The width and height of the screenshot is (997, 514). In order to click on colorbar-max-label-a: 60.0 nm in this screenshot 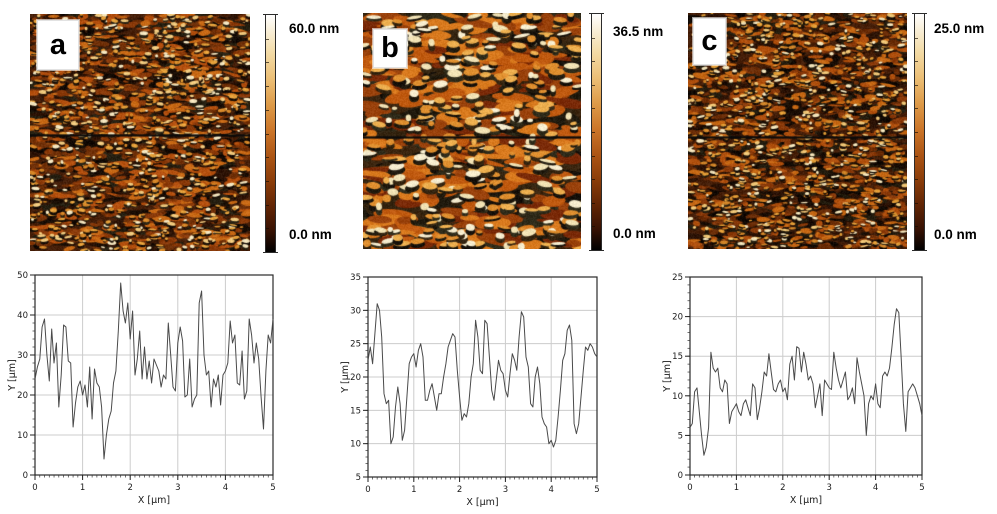, I will do `click(314, 28)`.